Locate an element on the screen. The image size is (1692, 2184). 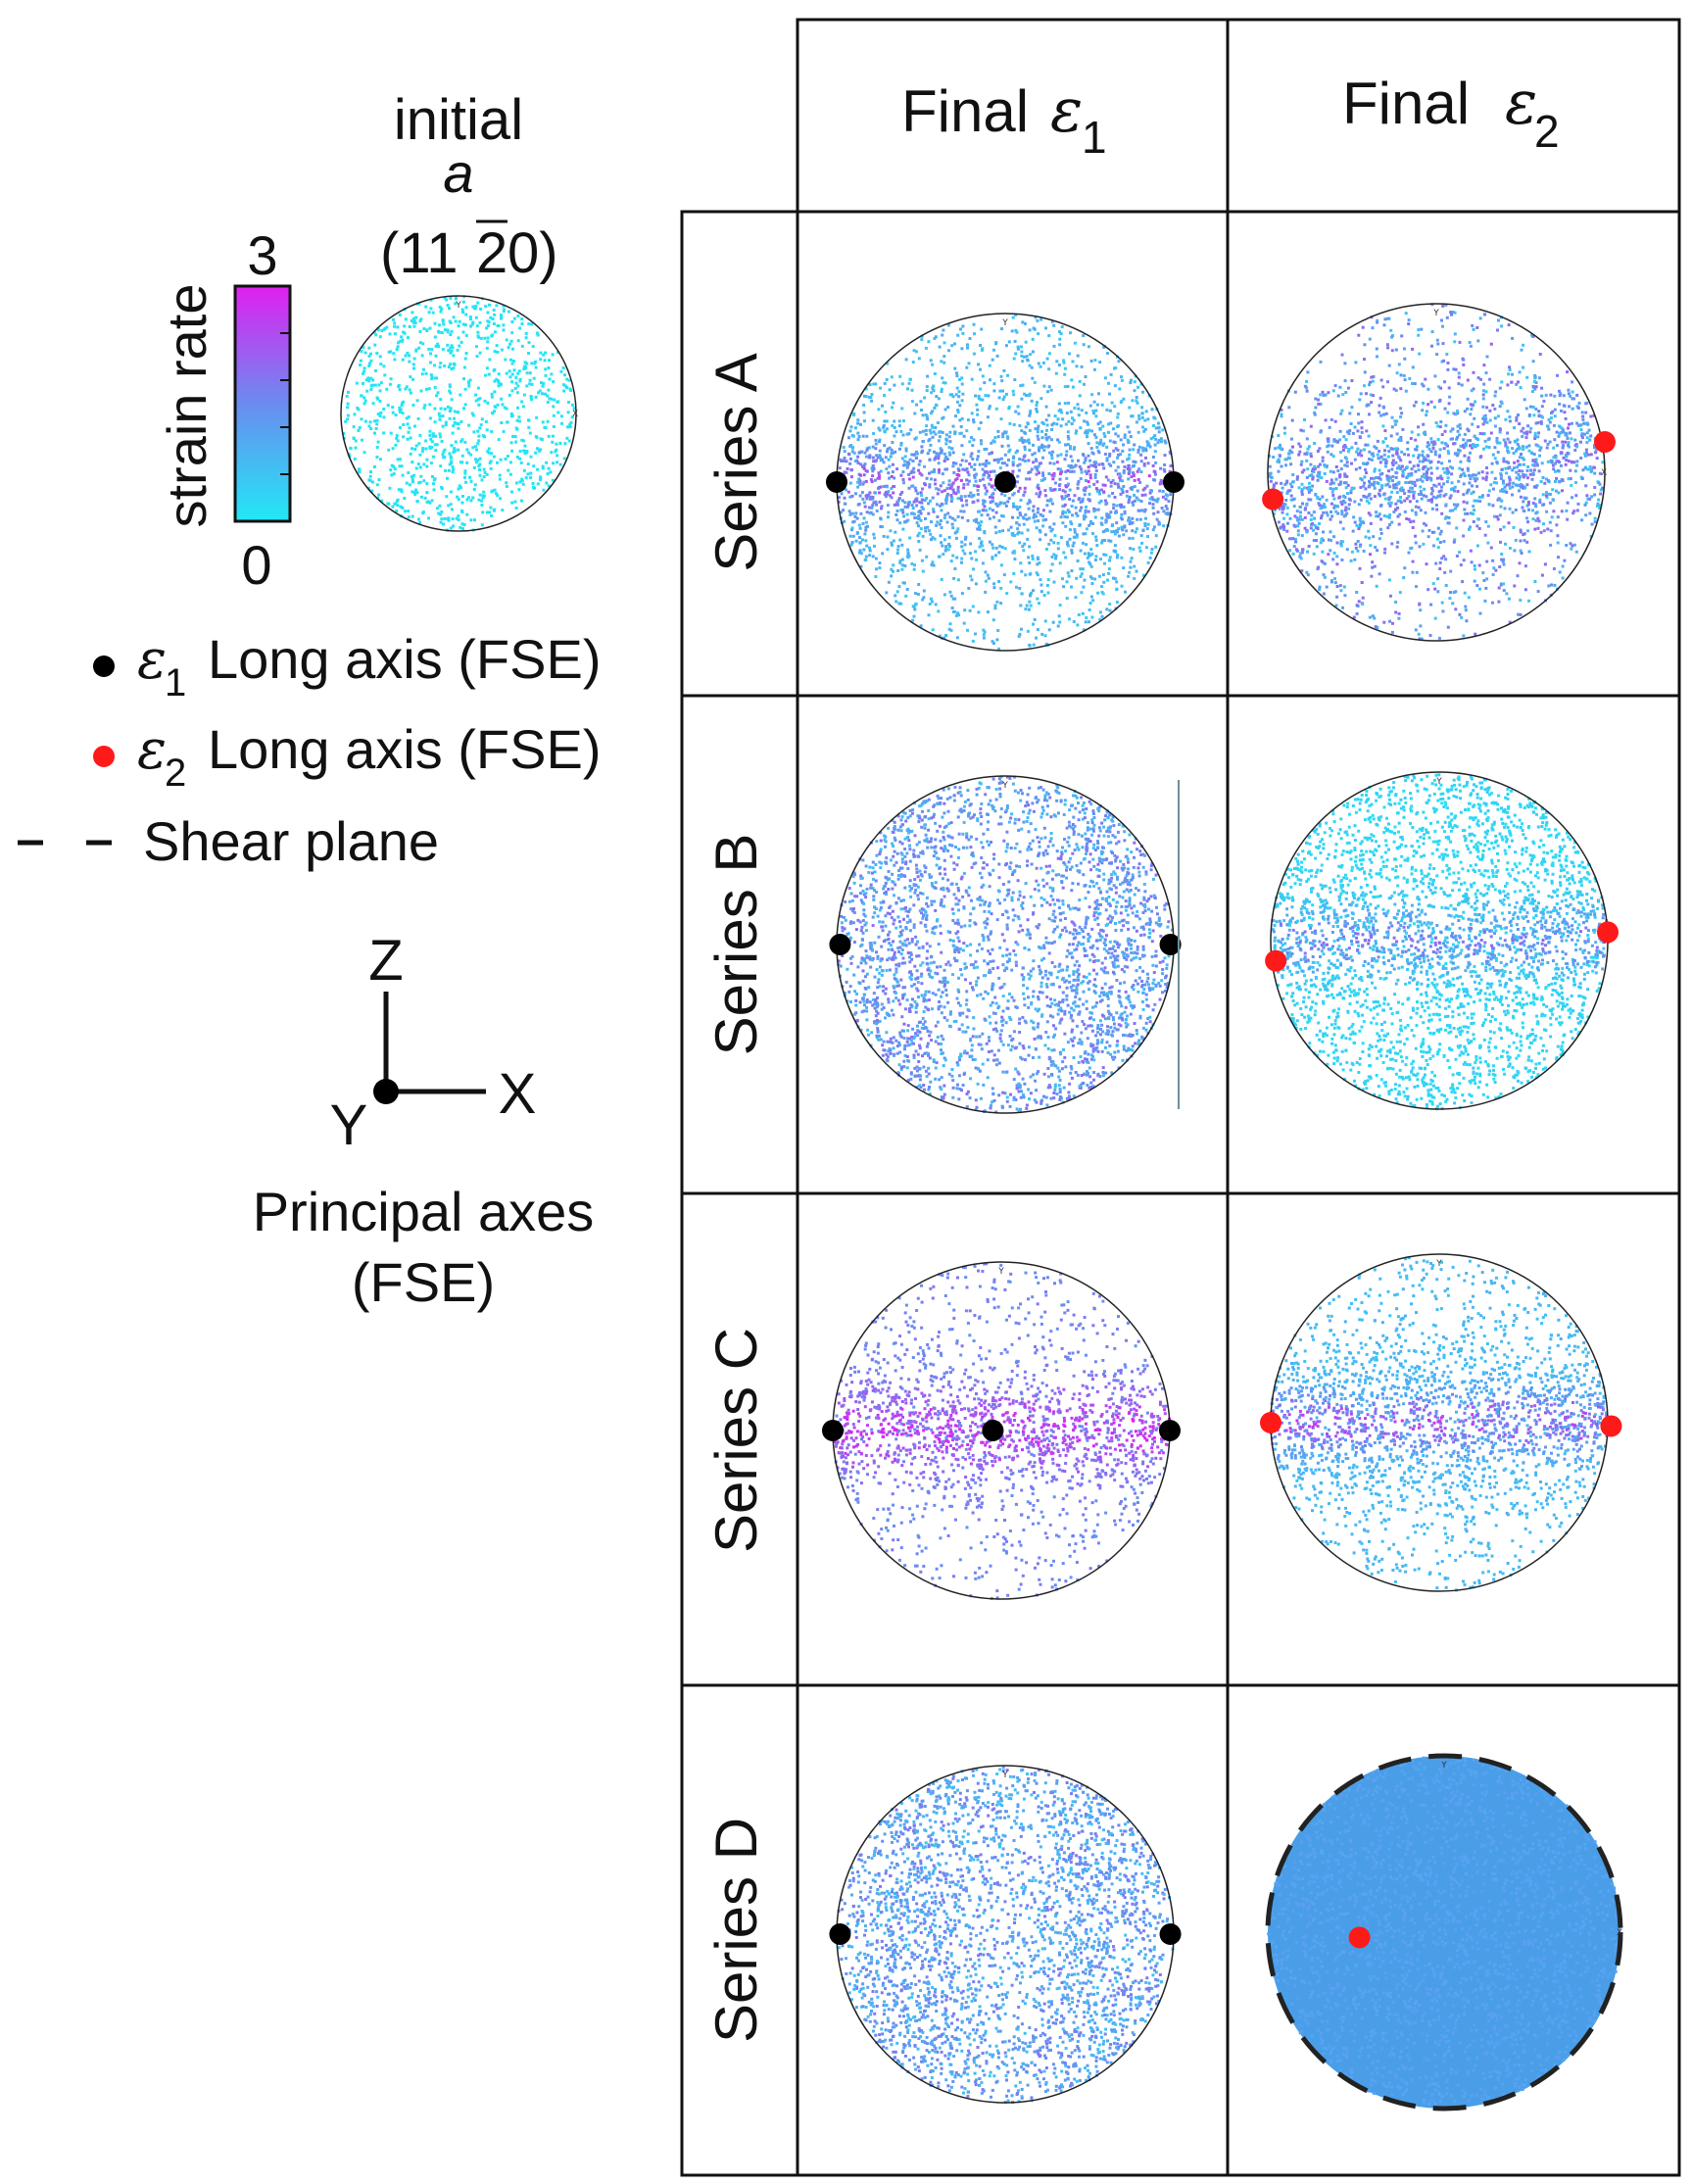
colorbar-title: strain rate is located at coordinates (187, 406).